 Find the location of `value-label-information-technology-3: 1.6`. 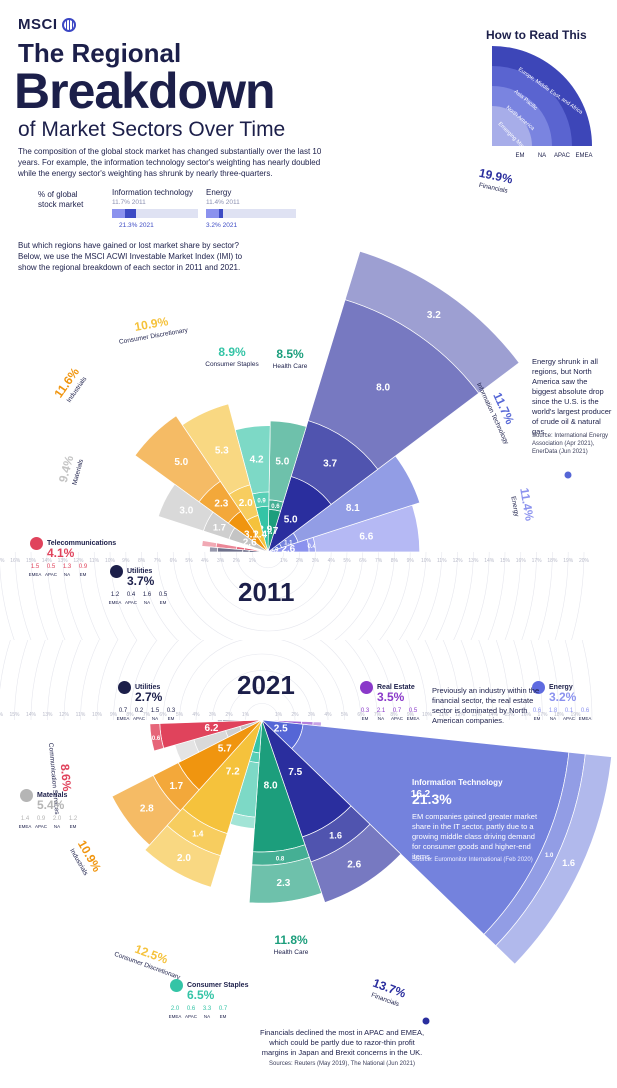

value-label-information-technology-3: 1.6 is located at coordinates (568, 863).